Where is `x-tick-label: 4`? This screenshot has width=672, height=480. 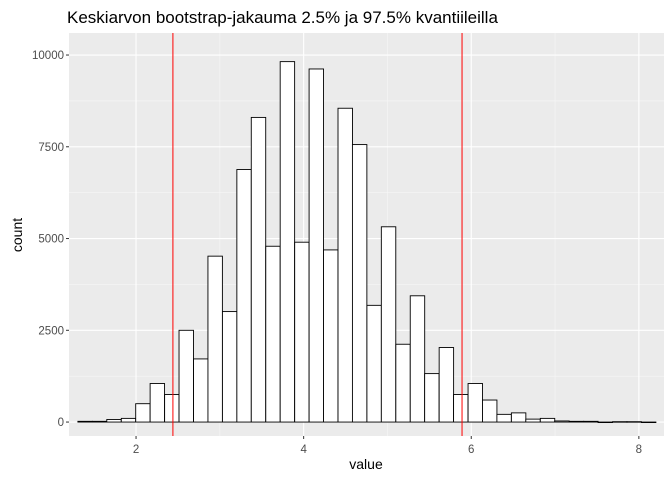 x-tick-label: 4 is located at coordinates (303, 450).